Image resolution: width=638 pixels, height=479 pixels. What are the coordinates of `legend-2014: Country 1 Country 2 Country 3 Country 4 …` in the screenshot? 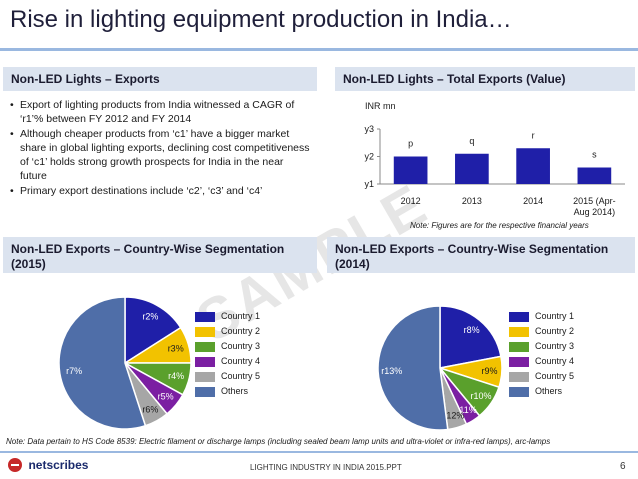 It's located at (549, 355).